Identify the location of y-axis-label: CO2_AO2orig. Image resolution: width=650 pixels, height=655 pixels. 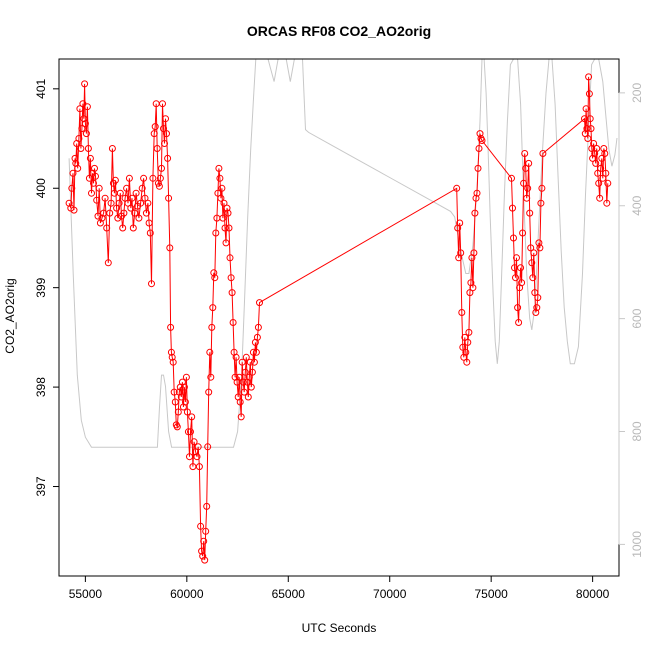
(10, 315).